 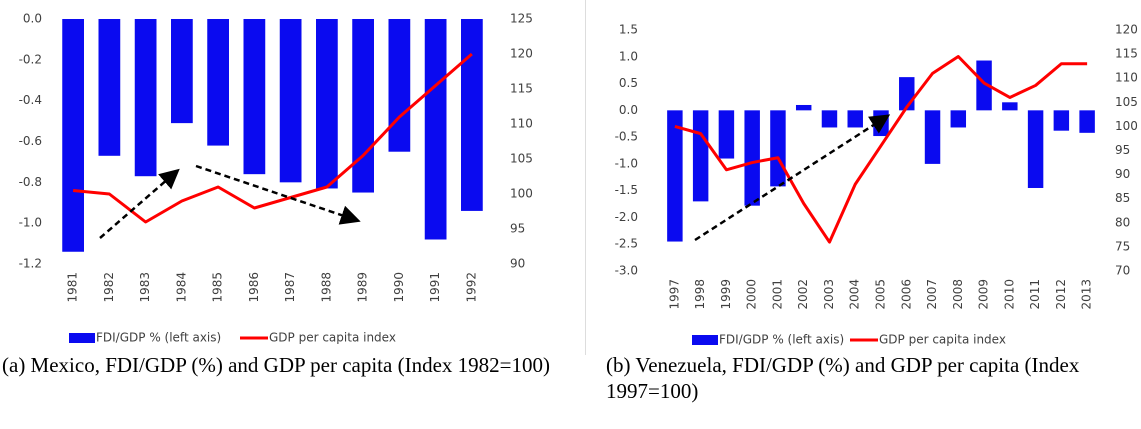 I want to click on y2-tick-label: 85, so click(x=1122, y=198).